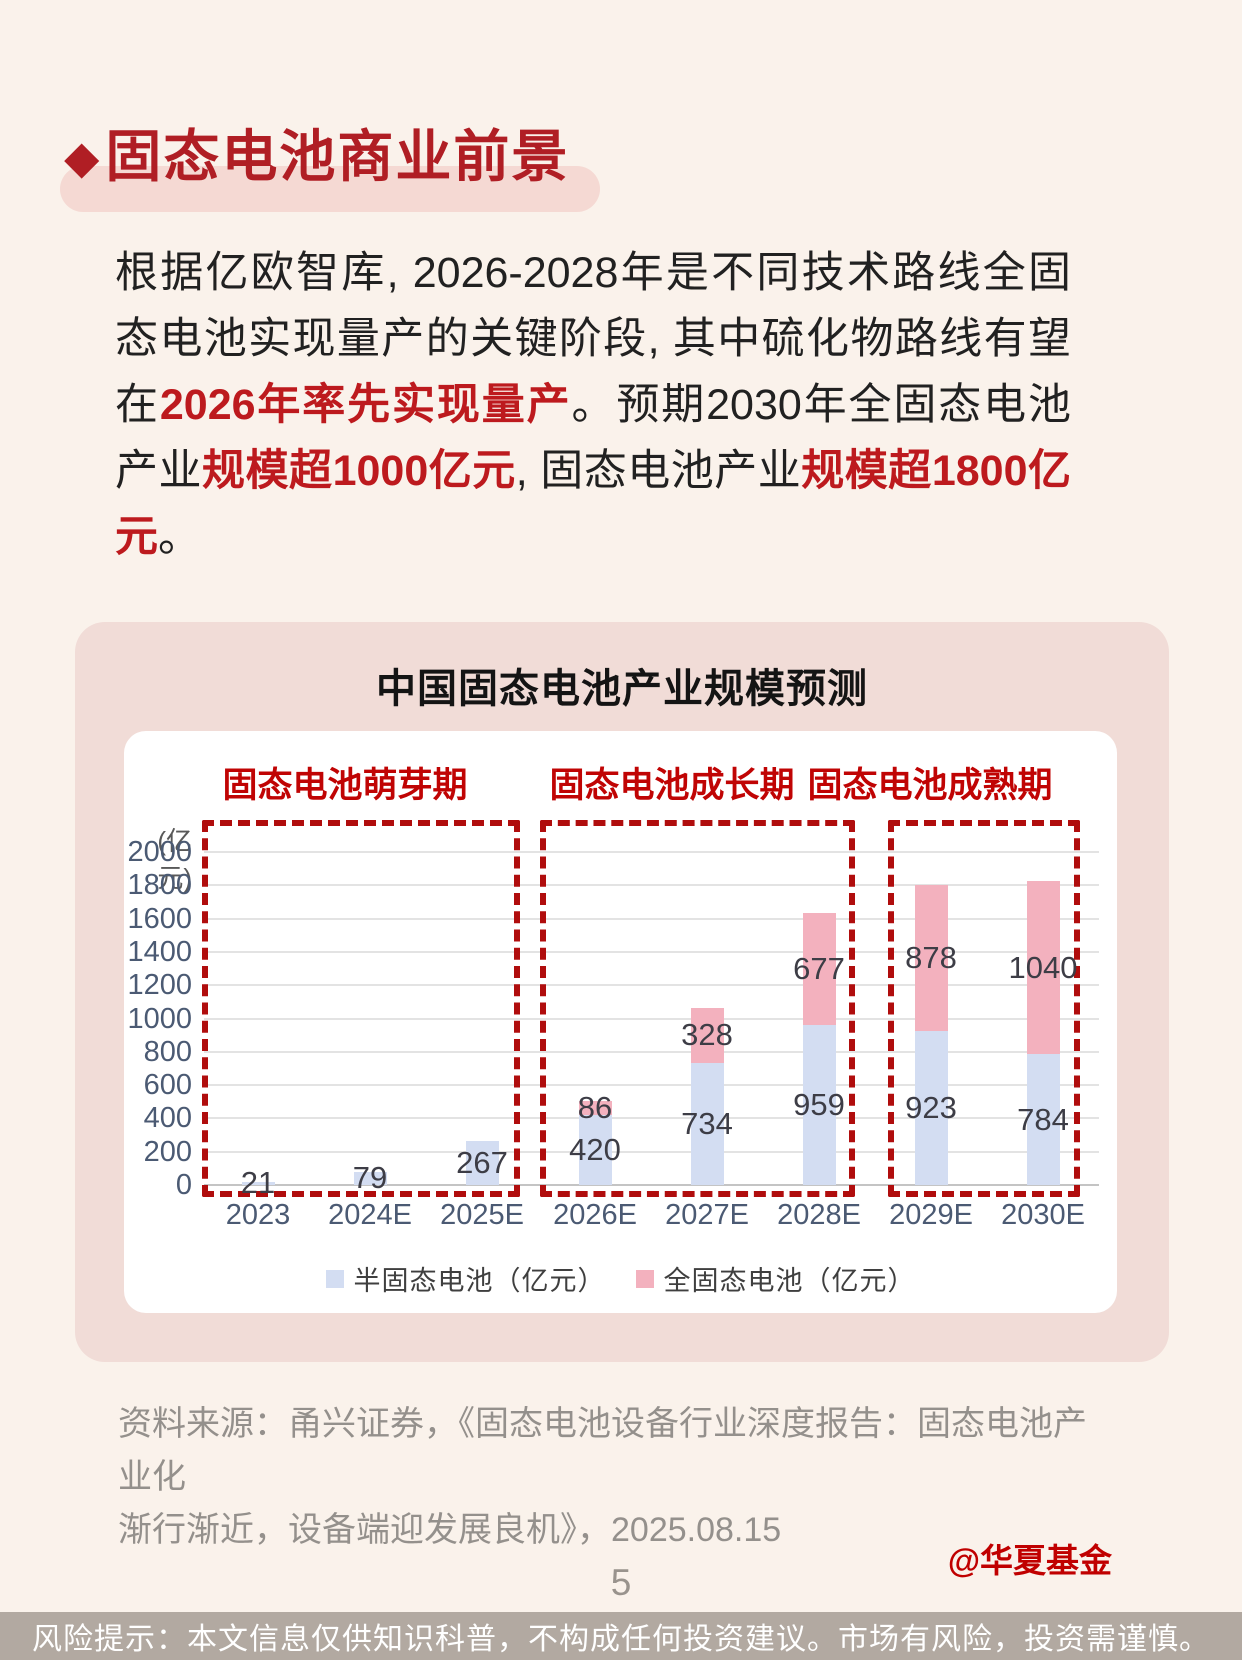 This screenshot has height=1660, width=1242. I want to click on bar-value-label: 267, so click(482, 1162).